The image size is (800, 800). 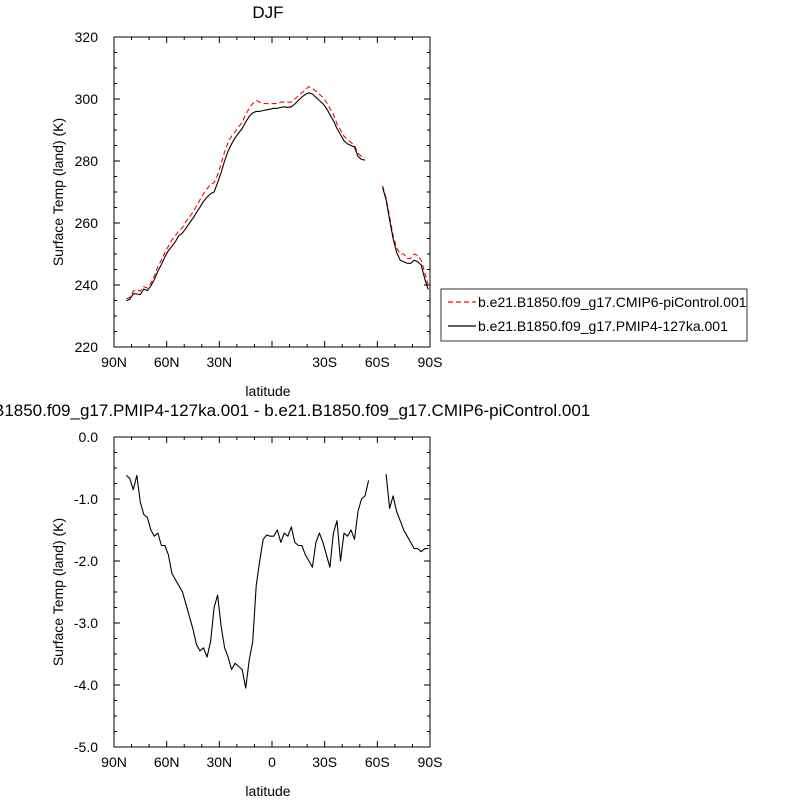 I want to click on y-tick-label: 0.0, so click(x=89, y=437).